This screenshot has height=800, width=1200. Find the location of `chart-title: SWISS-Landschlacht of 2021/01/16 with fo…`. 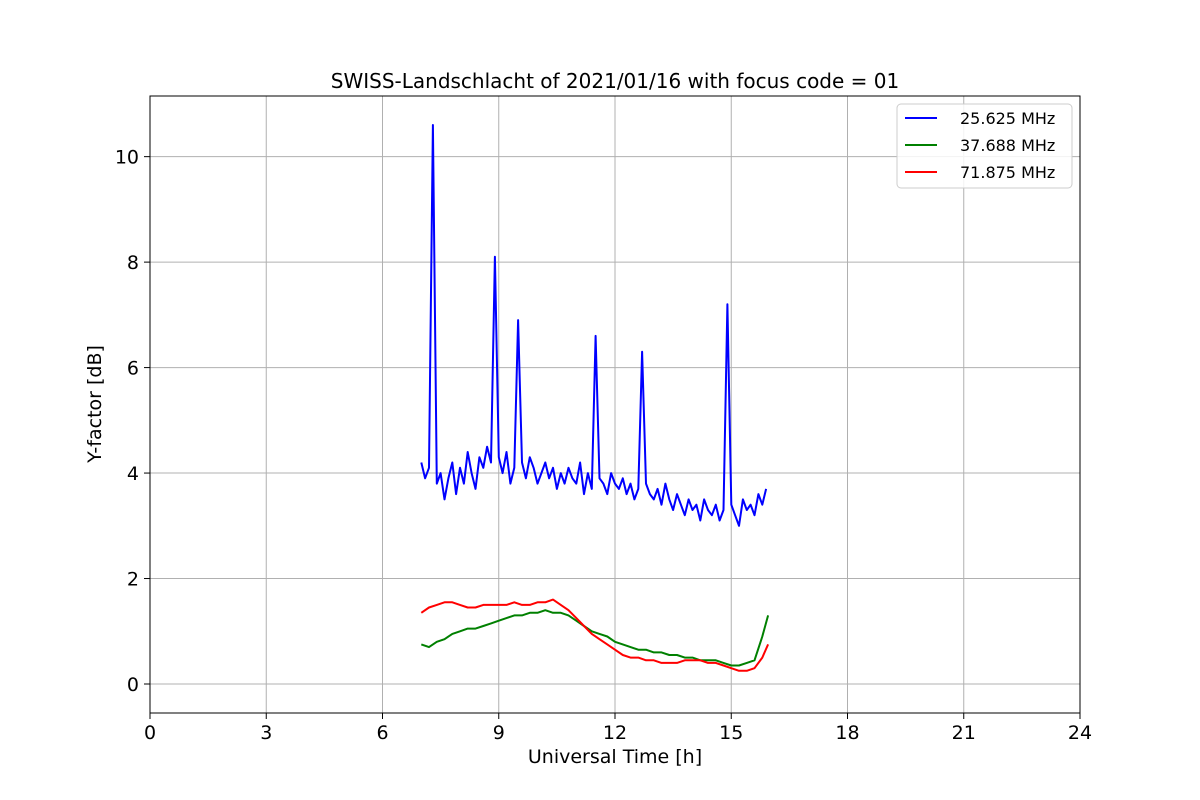

chart-title: SWISS-Landschlacht of 2021/01/16 with fo… is located at coordinates (615, 81).